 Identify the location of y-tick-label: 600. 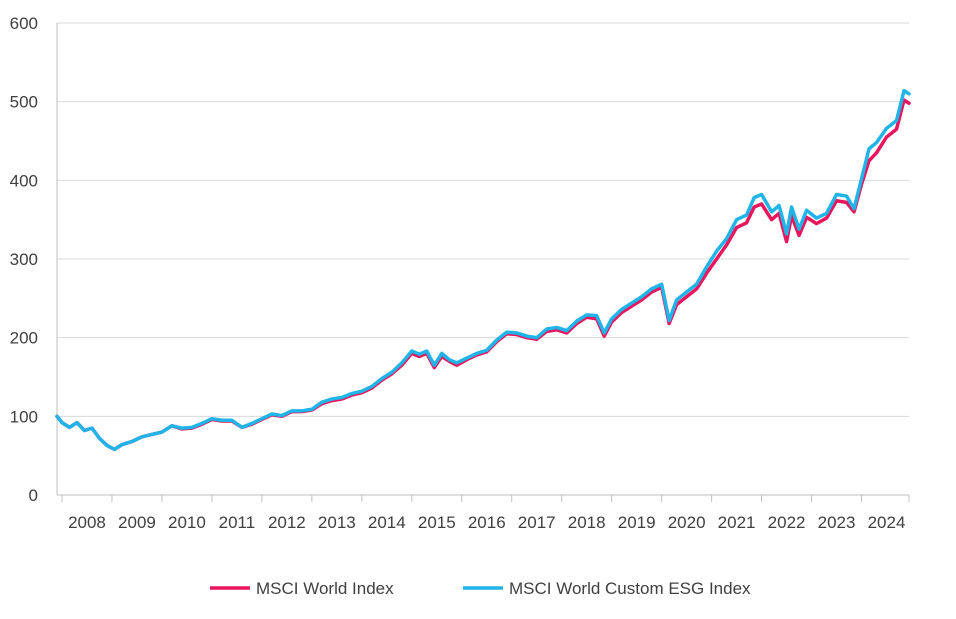
(24, 23).